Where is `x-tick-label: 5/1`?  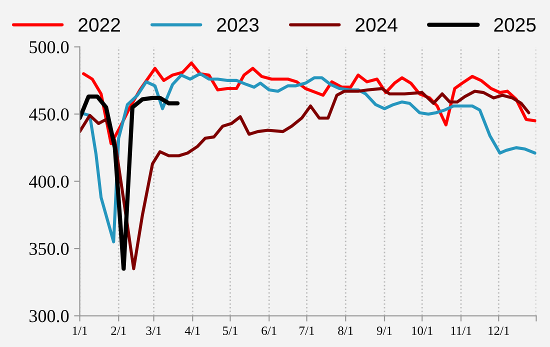 x-tick-label: 5/1 is located at coordinates (230, 330).